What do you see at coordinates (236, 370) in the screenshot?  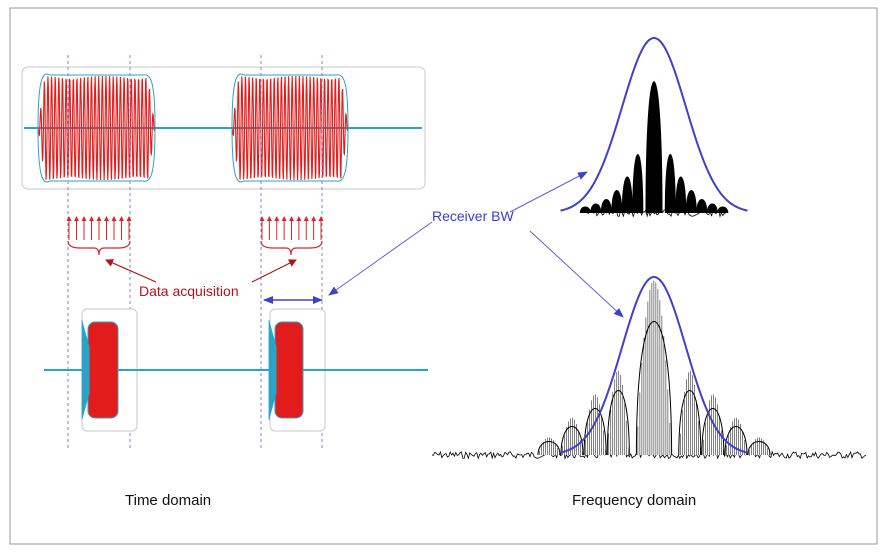 I see `bottom-time-signal` at bounding box center [236, 370].